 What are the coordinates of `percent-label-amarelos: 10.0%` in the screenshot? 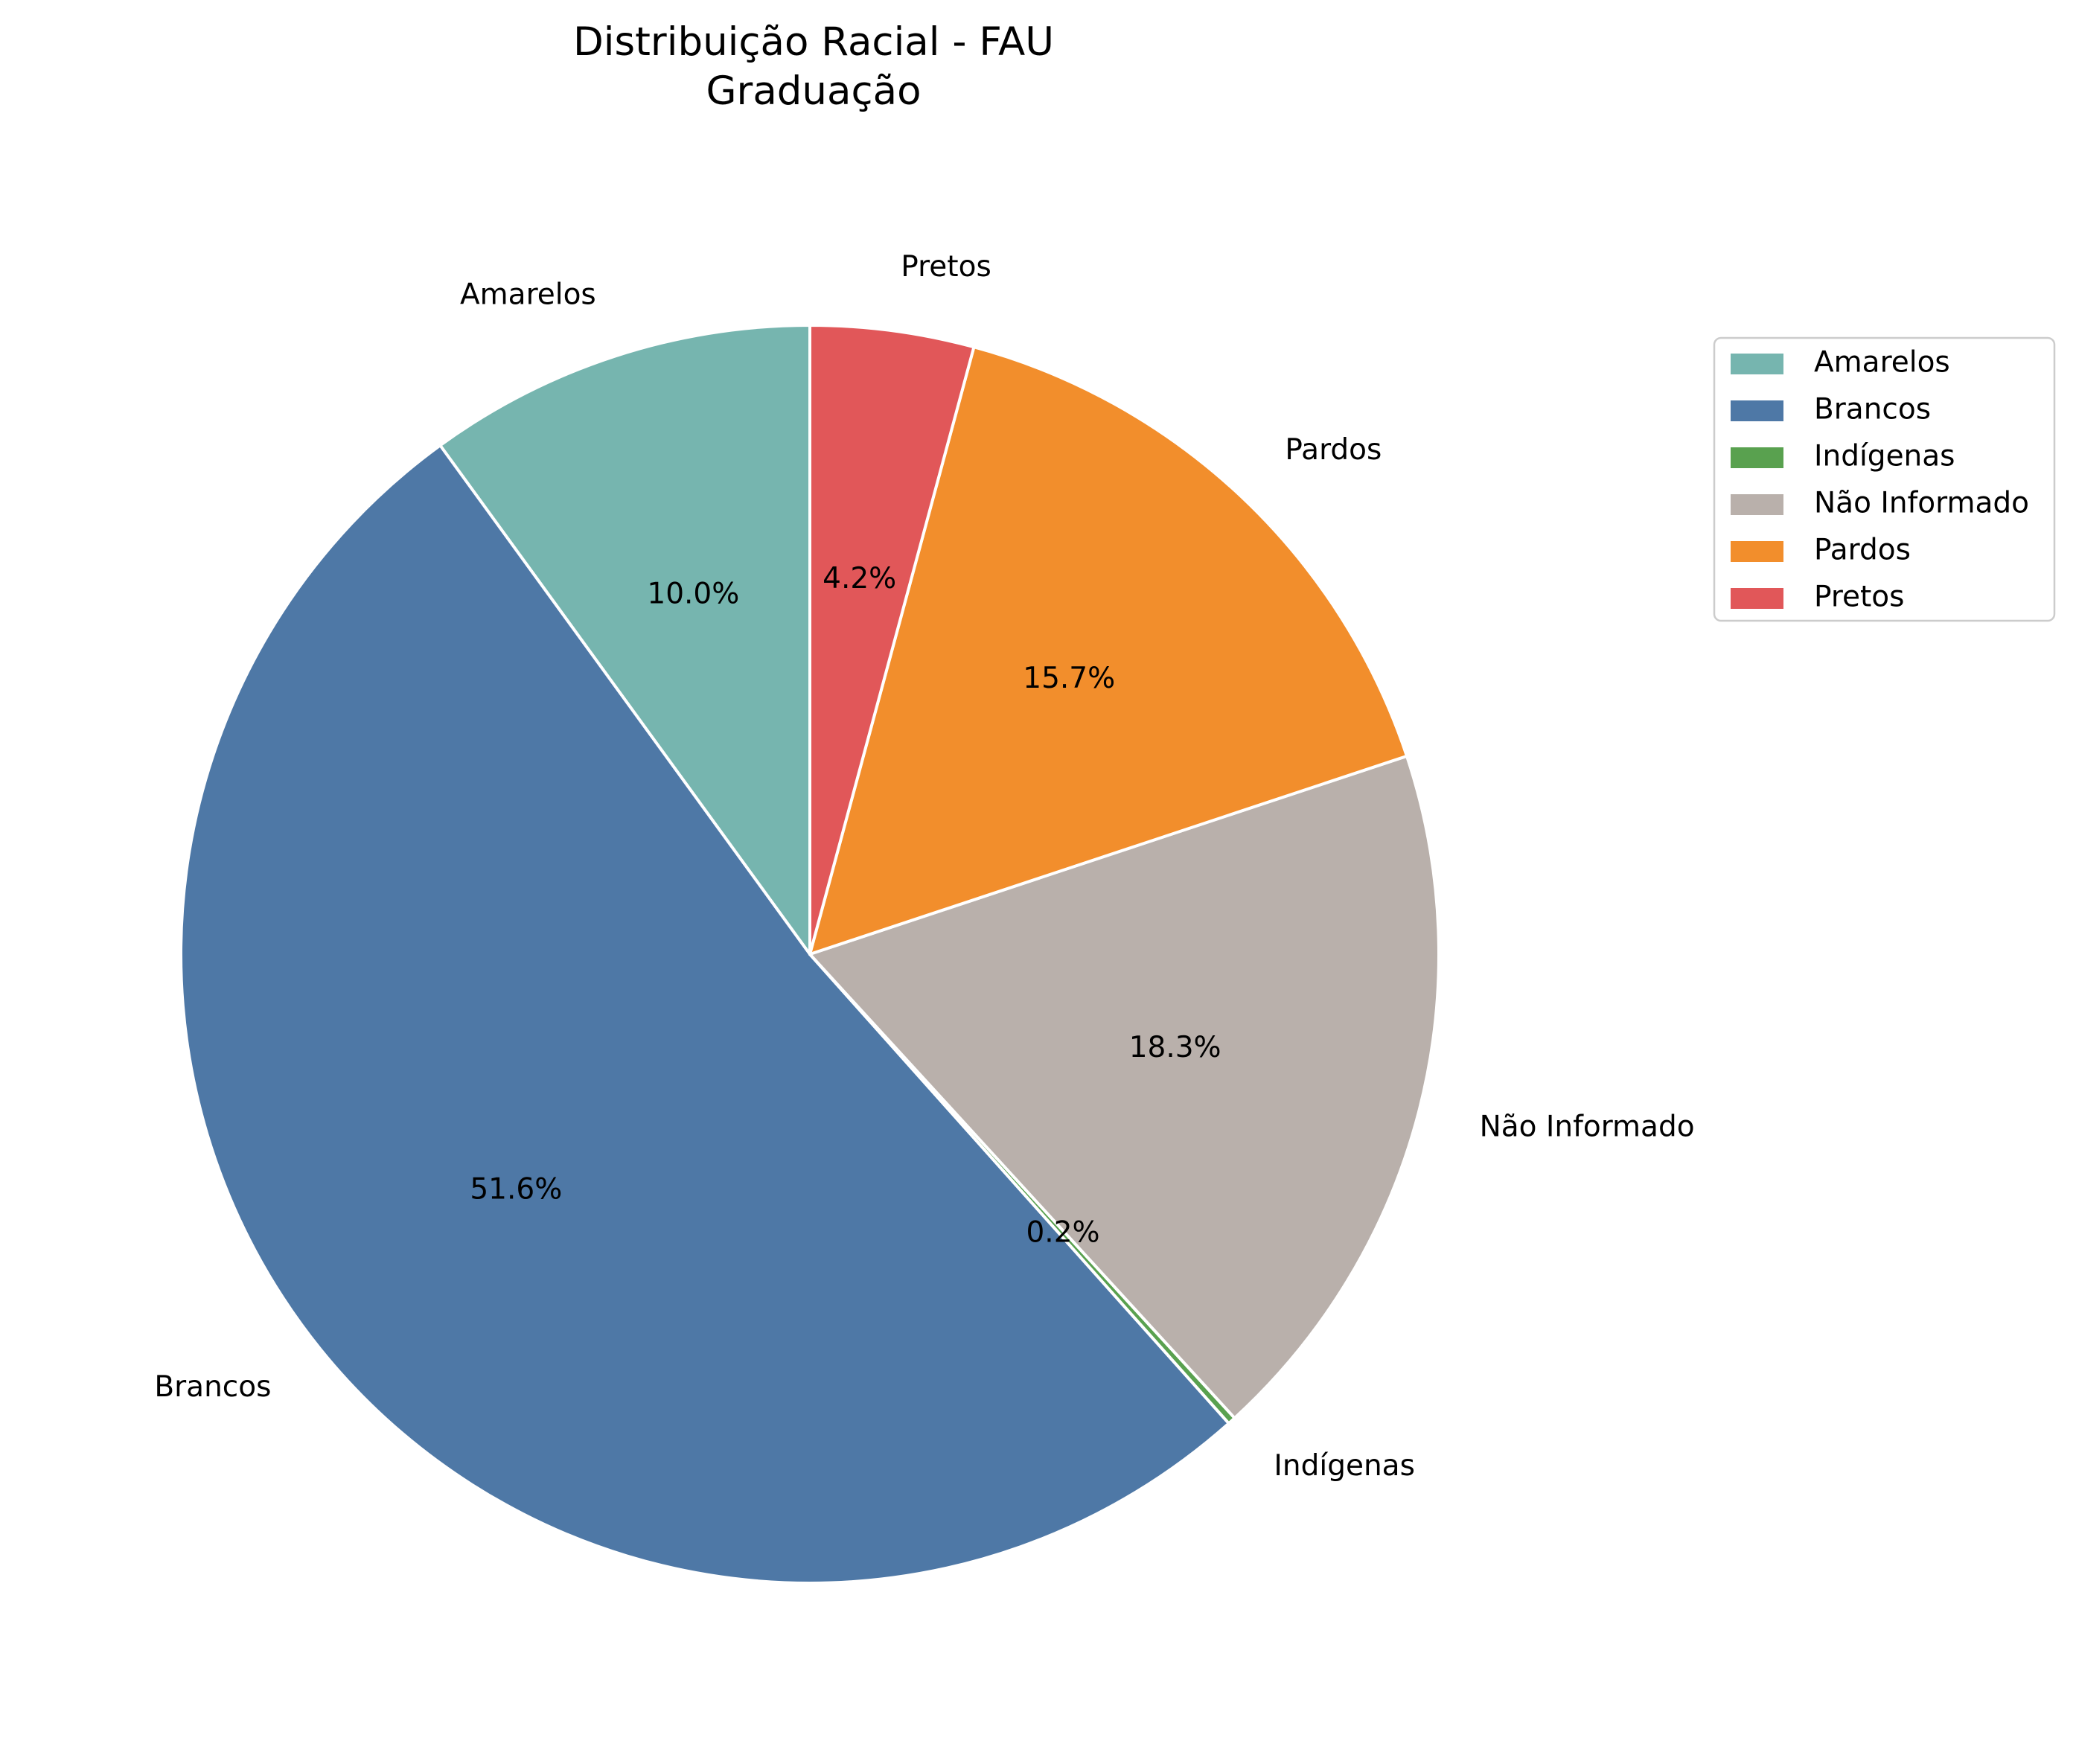 It's located at (693, 593).